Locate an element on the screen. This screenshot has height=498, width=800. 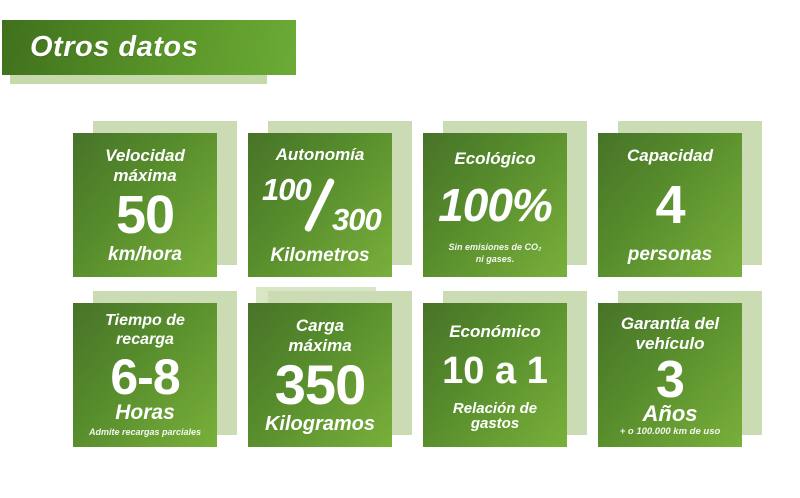
fraction-denominator: 300 is located at coordinates (357, 219).